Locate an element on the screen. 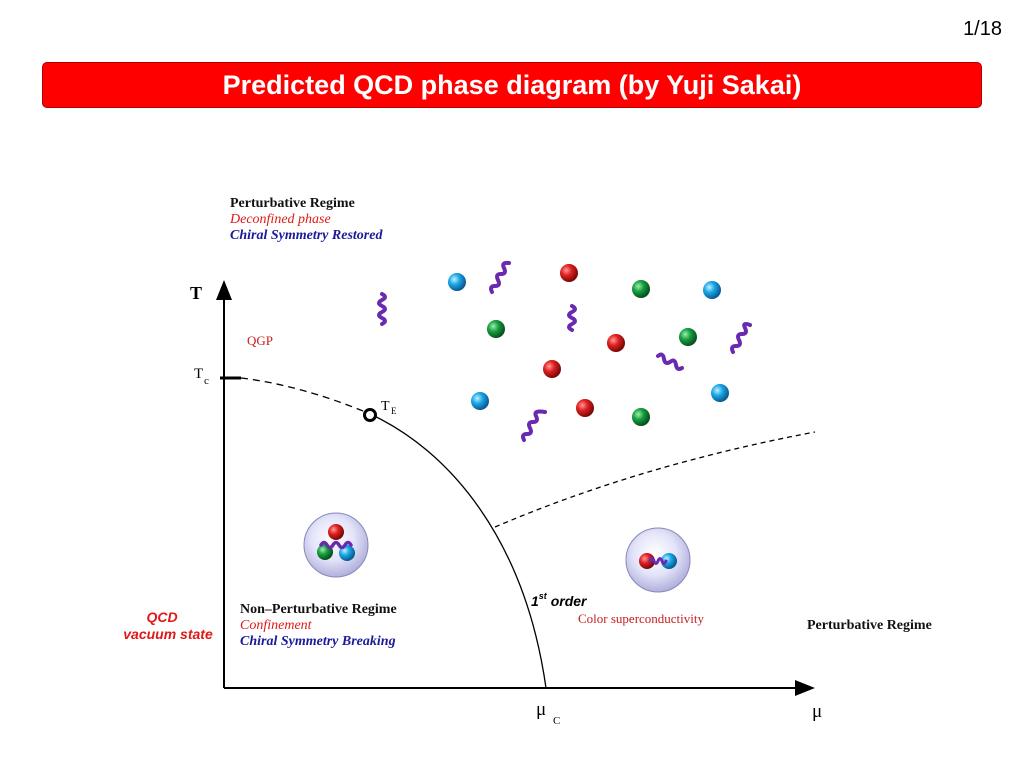 The height and width of the screenshot is (768, 1024). diquark-bubble is located at coordinates (658, 560).